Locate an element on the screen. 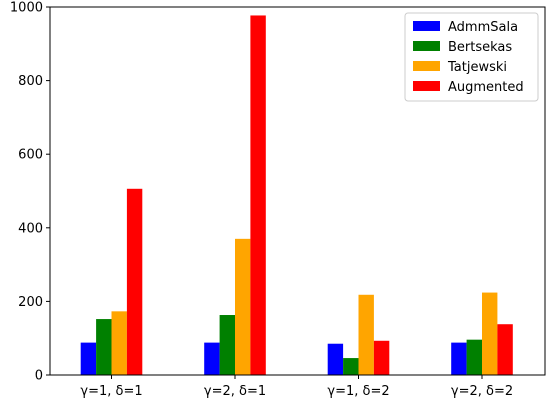  x-axis: γ=1, δ=1 γ=2, δ=1 γ=1, δ=2 γ=2, δ=2 is located at coordinates (296, 387).